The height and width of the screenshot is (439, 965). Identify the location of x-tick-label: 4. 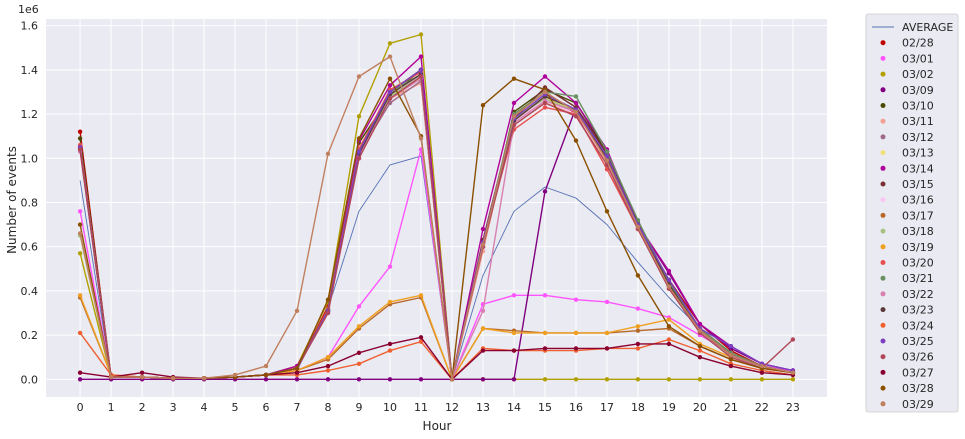
(204, 407).